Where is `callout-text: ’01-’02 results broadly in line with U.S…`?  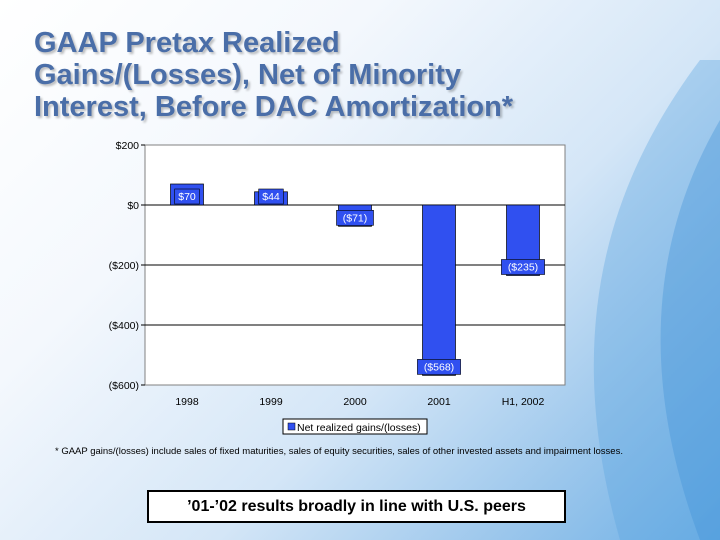 callout-text: ’01-’02 results broadly in line with U.S… is located at coordinates (356, 506).